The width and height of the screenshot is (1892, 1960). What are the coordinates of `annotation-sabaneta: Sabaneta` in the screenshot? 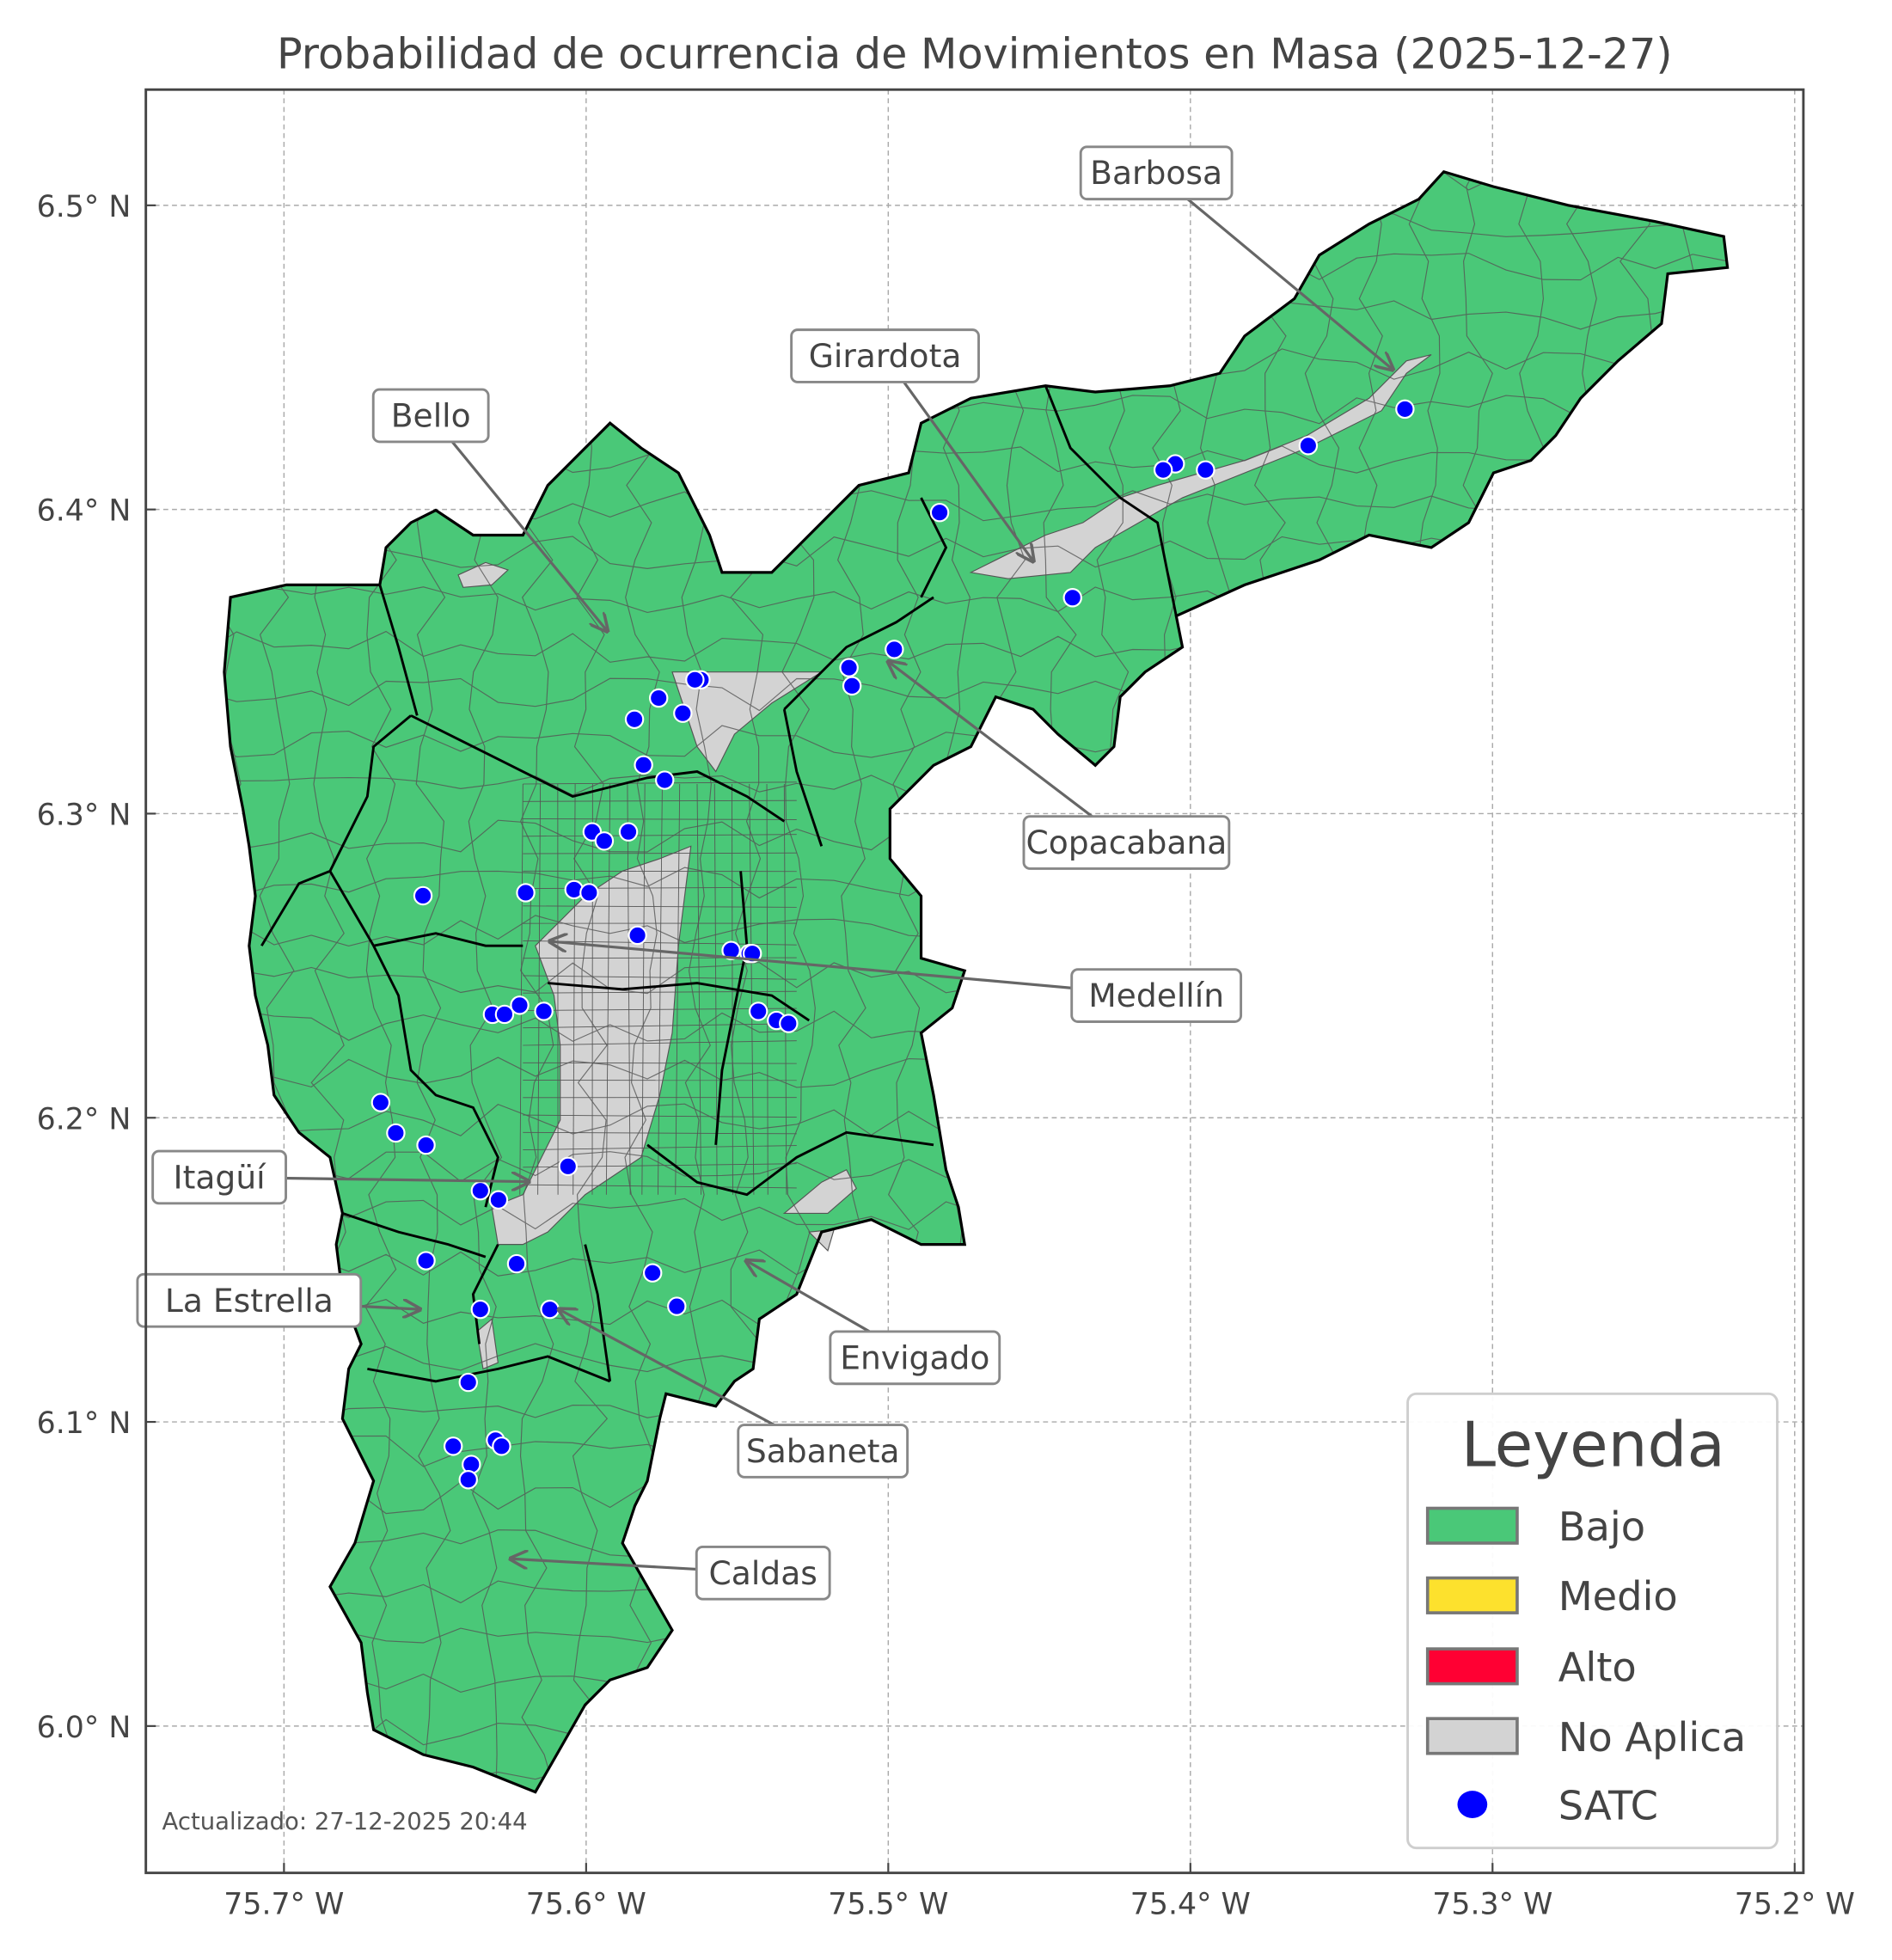 It's located at (734, 1394).